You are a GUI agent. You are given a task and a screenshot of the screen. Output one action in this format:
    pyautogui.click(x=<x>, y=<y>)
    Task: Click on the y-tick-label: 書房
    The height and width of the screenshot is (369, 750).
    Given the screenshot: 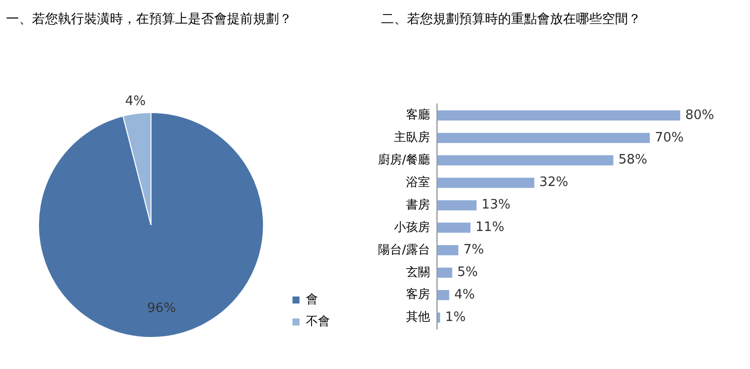 What is the action you would take?
    pyautogui.click(x=418, y=204)
    